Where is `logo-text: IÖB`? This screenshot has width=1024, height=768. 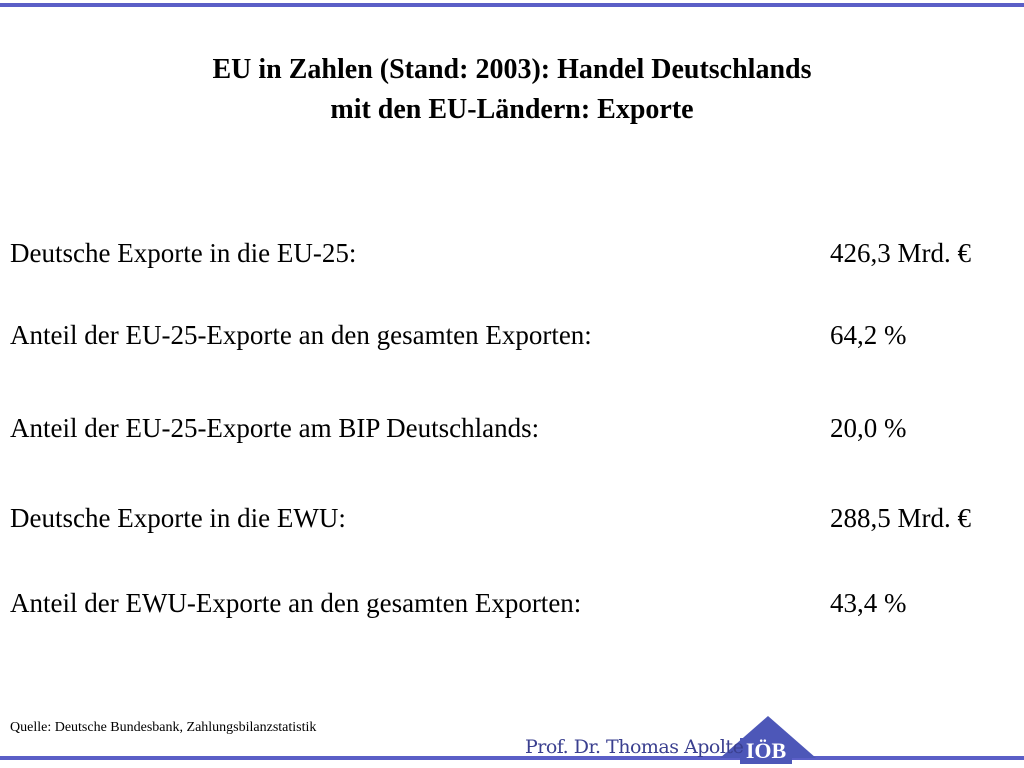 logo-text: IÖB is located at coordinates (766, 750).